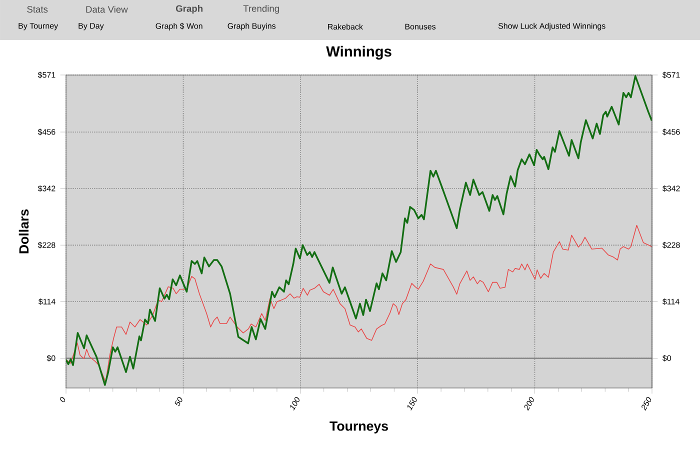 The width and height of the screenshot is (700, 456). Describe the element at coordinates (63, 399) in the screenshot. I see `x-tick-label: 0` at that location.